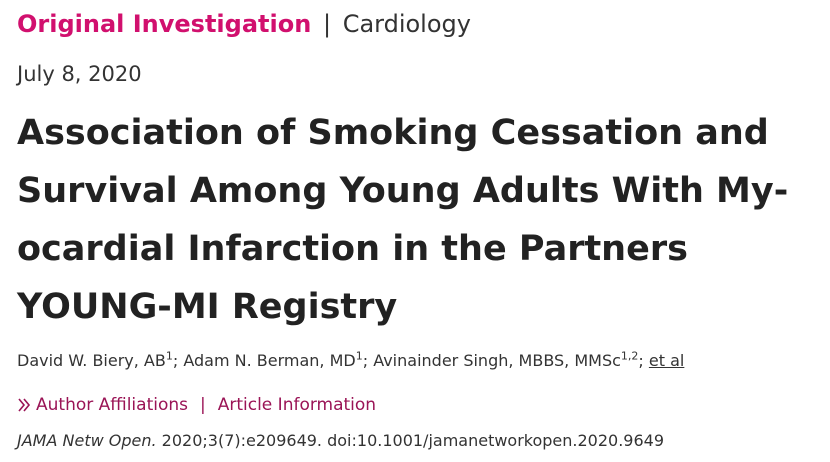 Image resolution: width=830 pixels, height=462 pixels. Describe the element at coordinates (352, 249) in the screenshot. I see `title-line: ocardial Infarction in the Partners` at that location.